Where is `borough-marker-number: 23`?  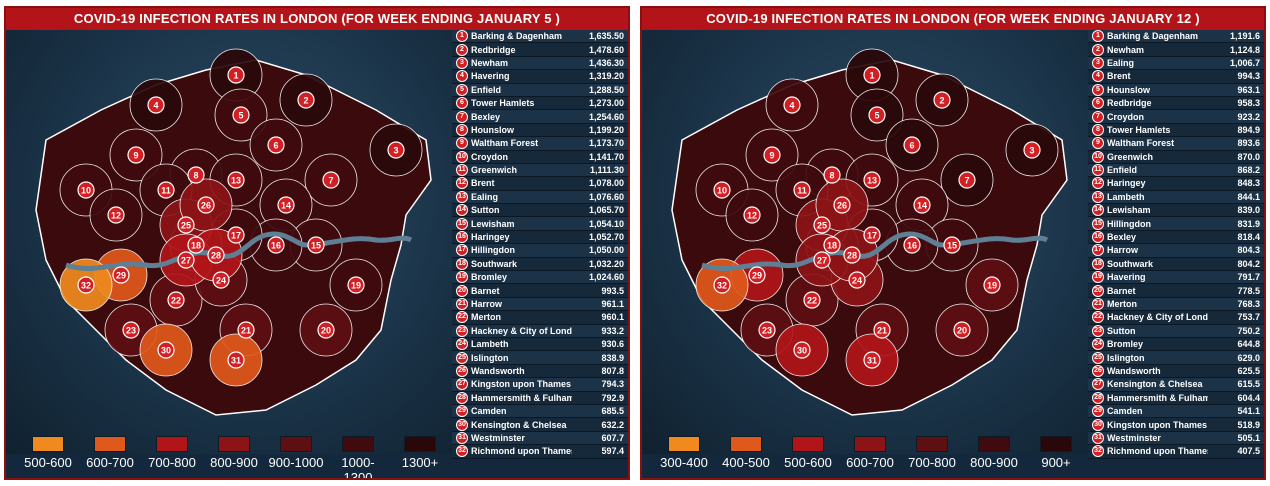
borough-marker-number: 23 is located at coordinates (131, 331).